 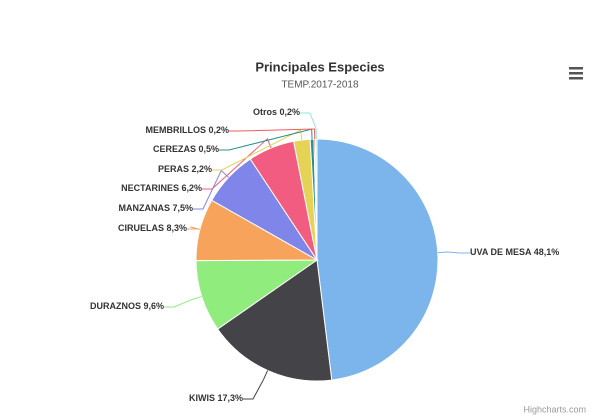 I want to click on value-label: 2,2%, so click(x=201, y=169).